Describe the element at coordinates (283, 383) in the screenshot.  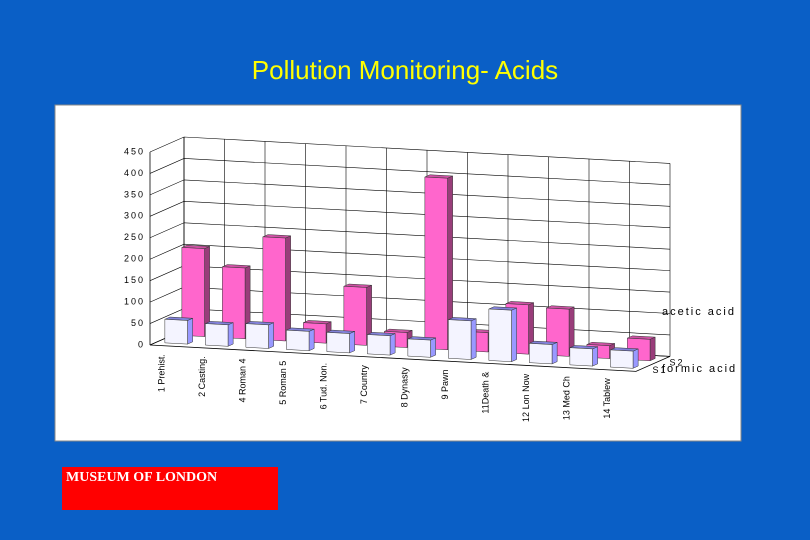
I see `x-tick-label: 5 Roman 5` at that location.